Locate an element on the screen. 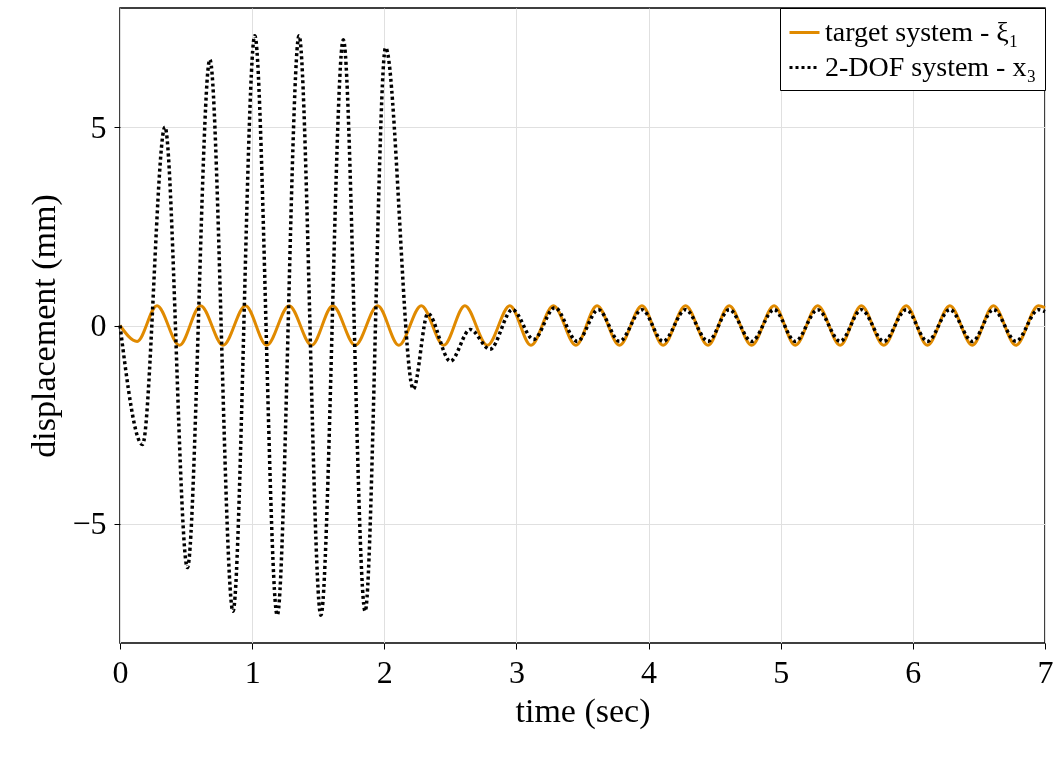 The image size is (1058, 780). x-tick-label: 6 is located at coordinates (913, 671).